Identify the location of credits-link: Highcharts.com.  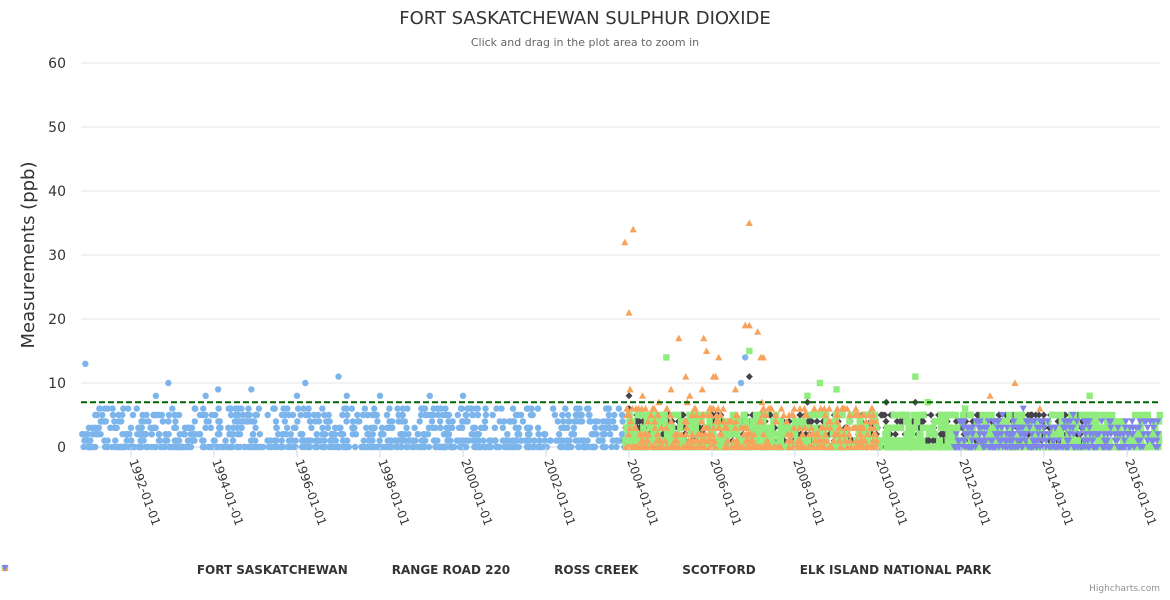
(1124, 589).